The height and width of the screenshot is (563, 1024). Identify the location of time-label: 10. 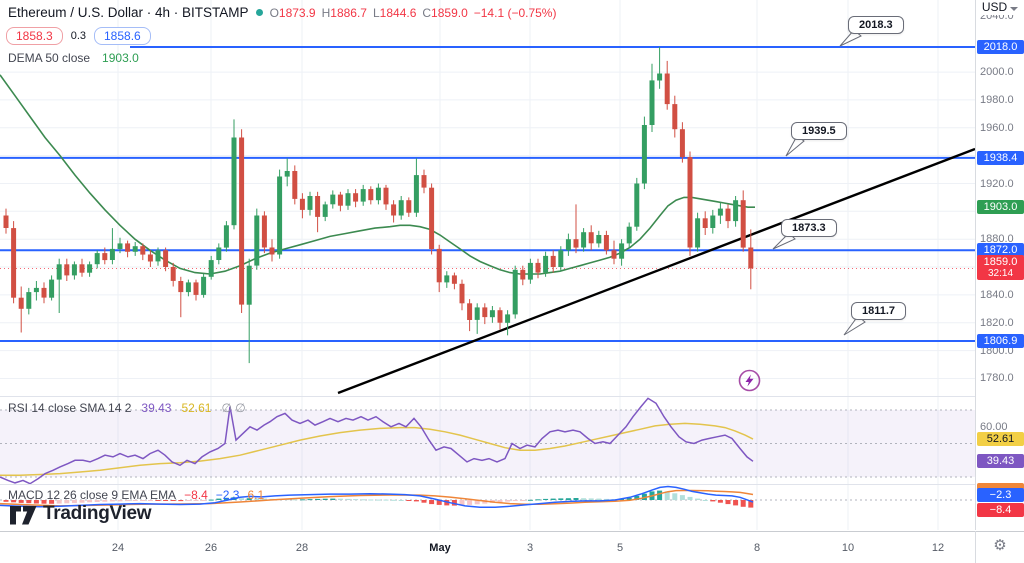
(848, 548).